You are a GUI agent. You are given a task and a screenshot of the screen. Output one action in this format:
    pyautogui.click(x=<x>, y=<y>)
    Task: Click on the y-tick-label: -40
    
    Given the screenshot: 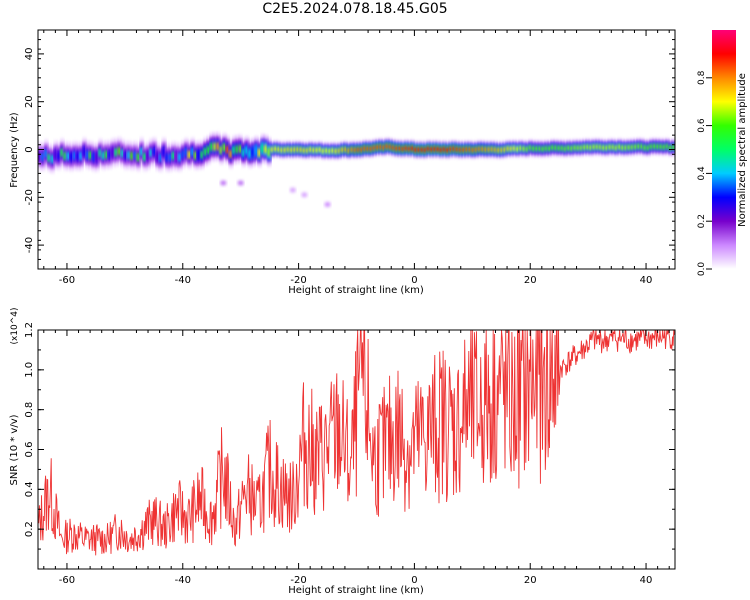 What is the action you would take?
    pyautogui.click(x=29, y=245)
    